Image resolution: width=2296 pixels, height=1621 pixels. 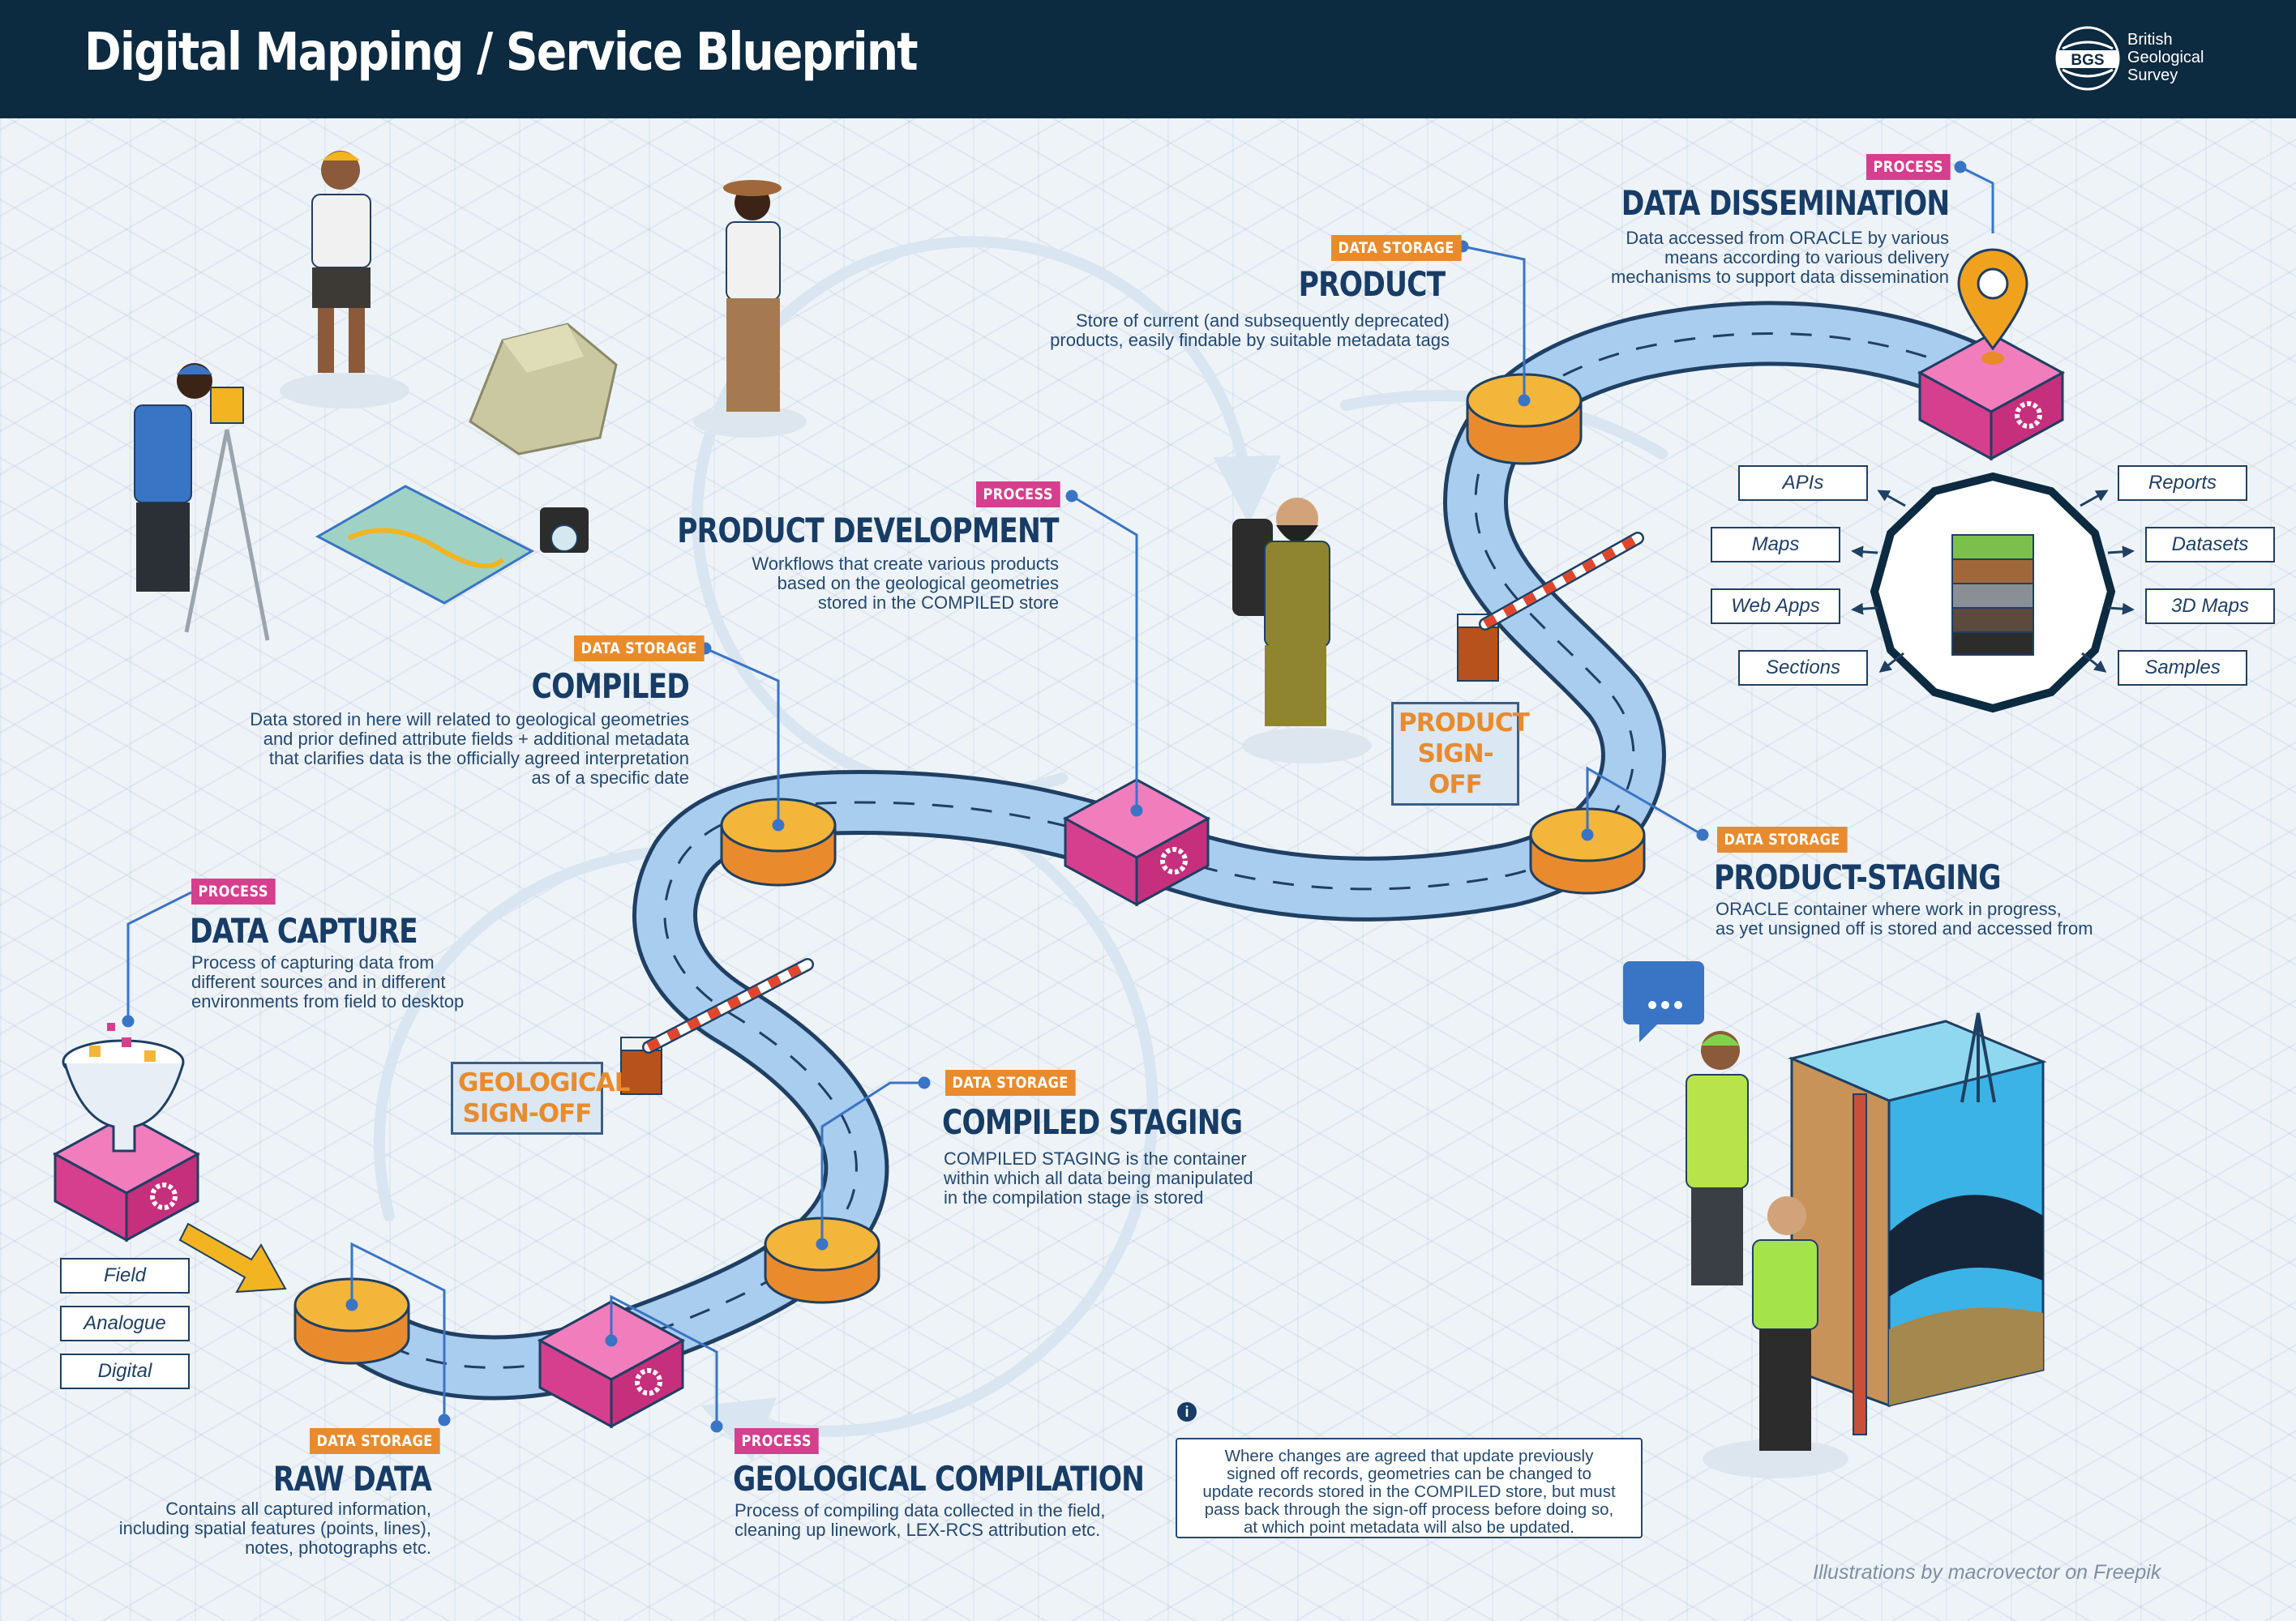 What do you see at coordinates (939, 1479) in the screenshot?
I see `geological-compilation-title: GEOLOGICAL COMPILATION` at bounding box center [939, 1479].